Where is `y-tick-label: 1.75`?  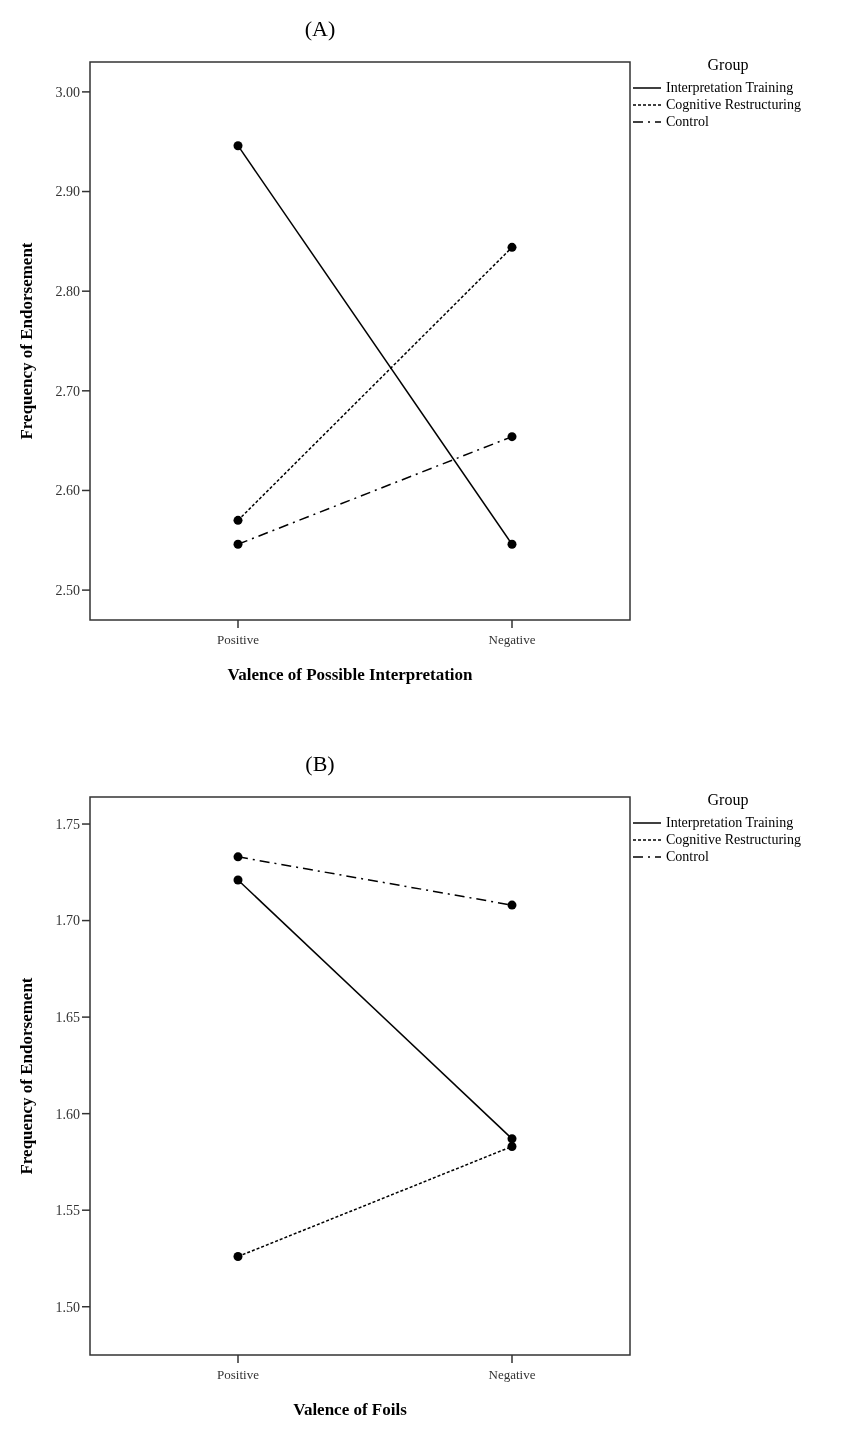 y-tick-label: 1.75 is located at coordinates (67, 824).